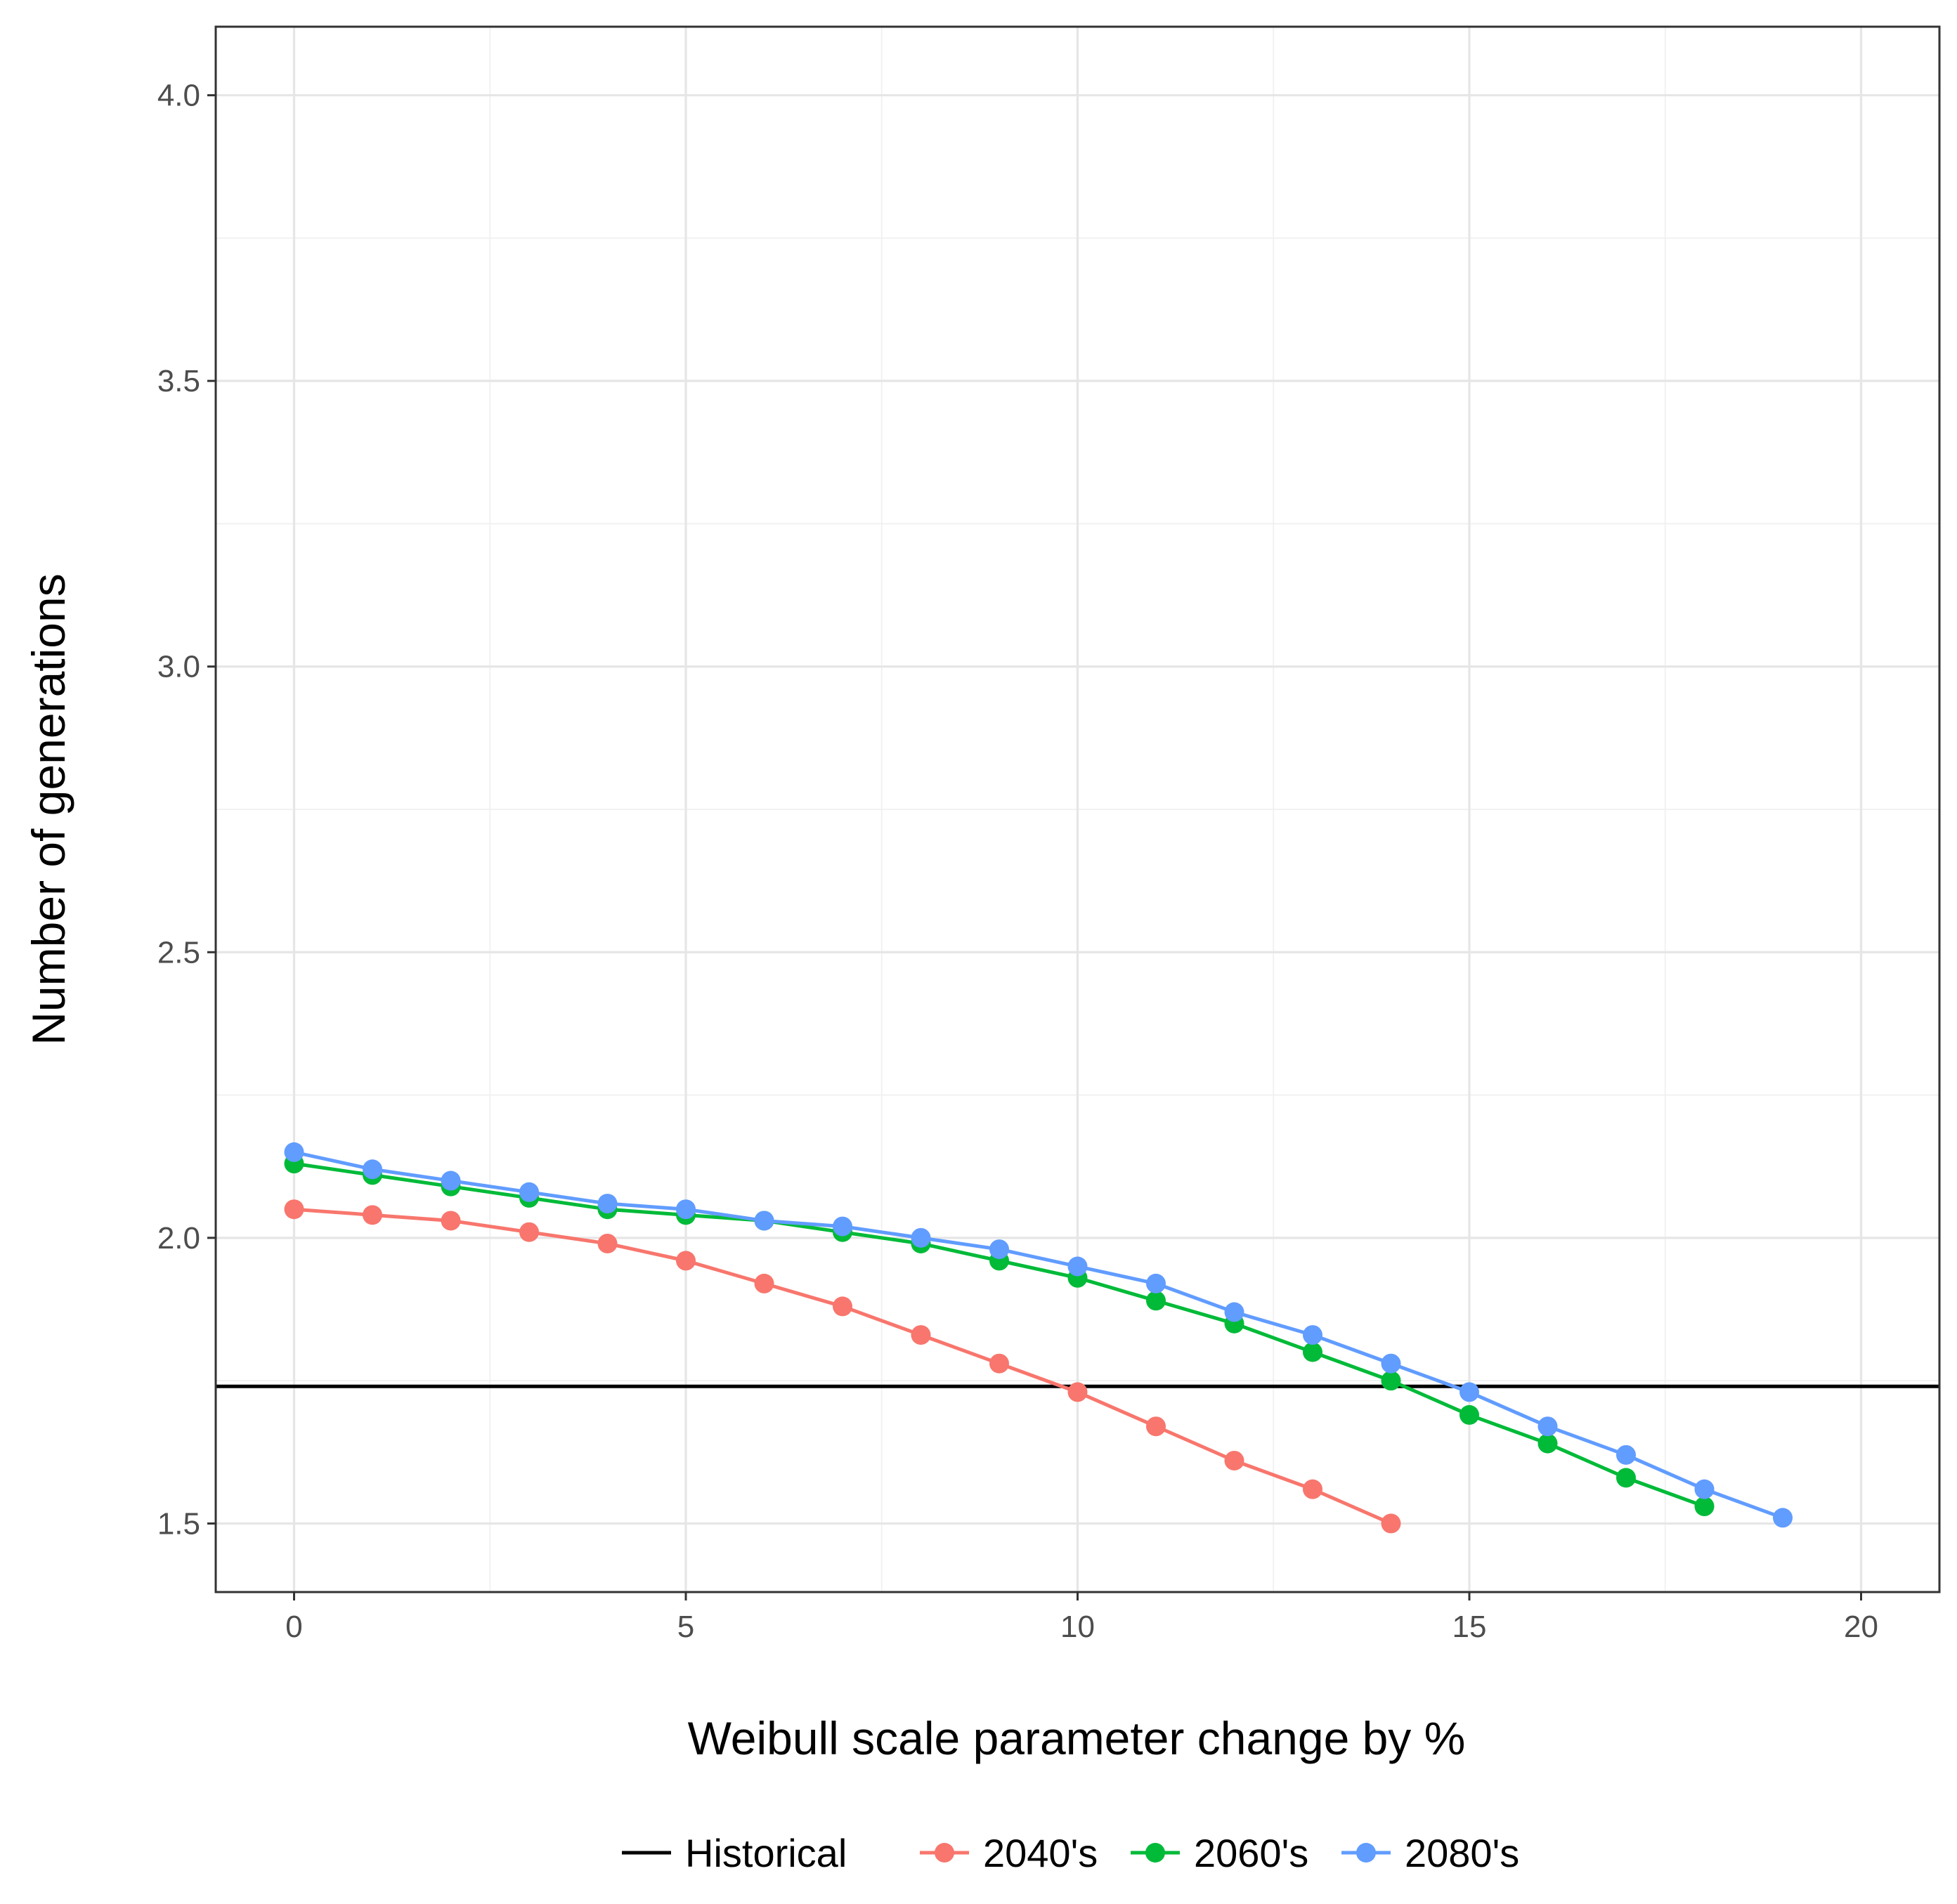 This screenshot has height=1904, width=1957. I want to click on series-line-2060s, so click(1000, 1334).